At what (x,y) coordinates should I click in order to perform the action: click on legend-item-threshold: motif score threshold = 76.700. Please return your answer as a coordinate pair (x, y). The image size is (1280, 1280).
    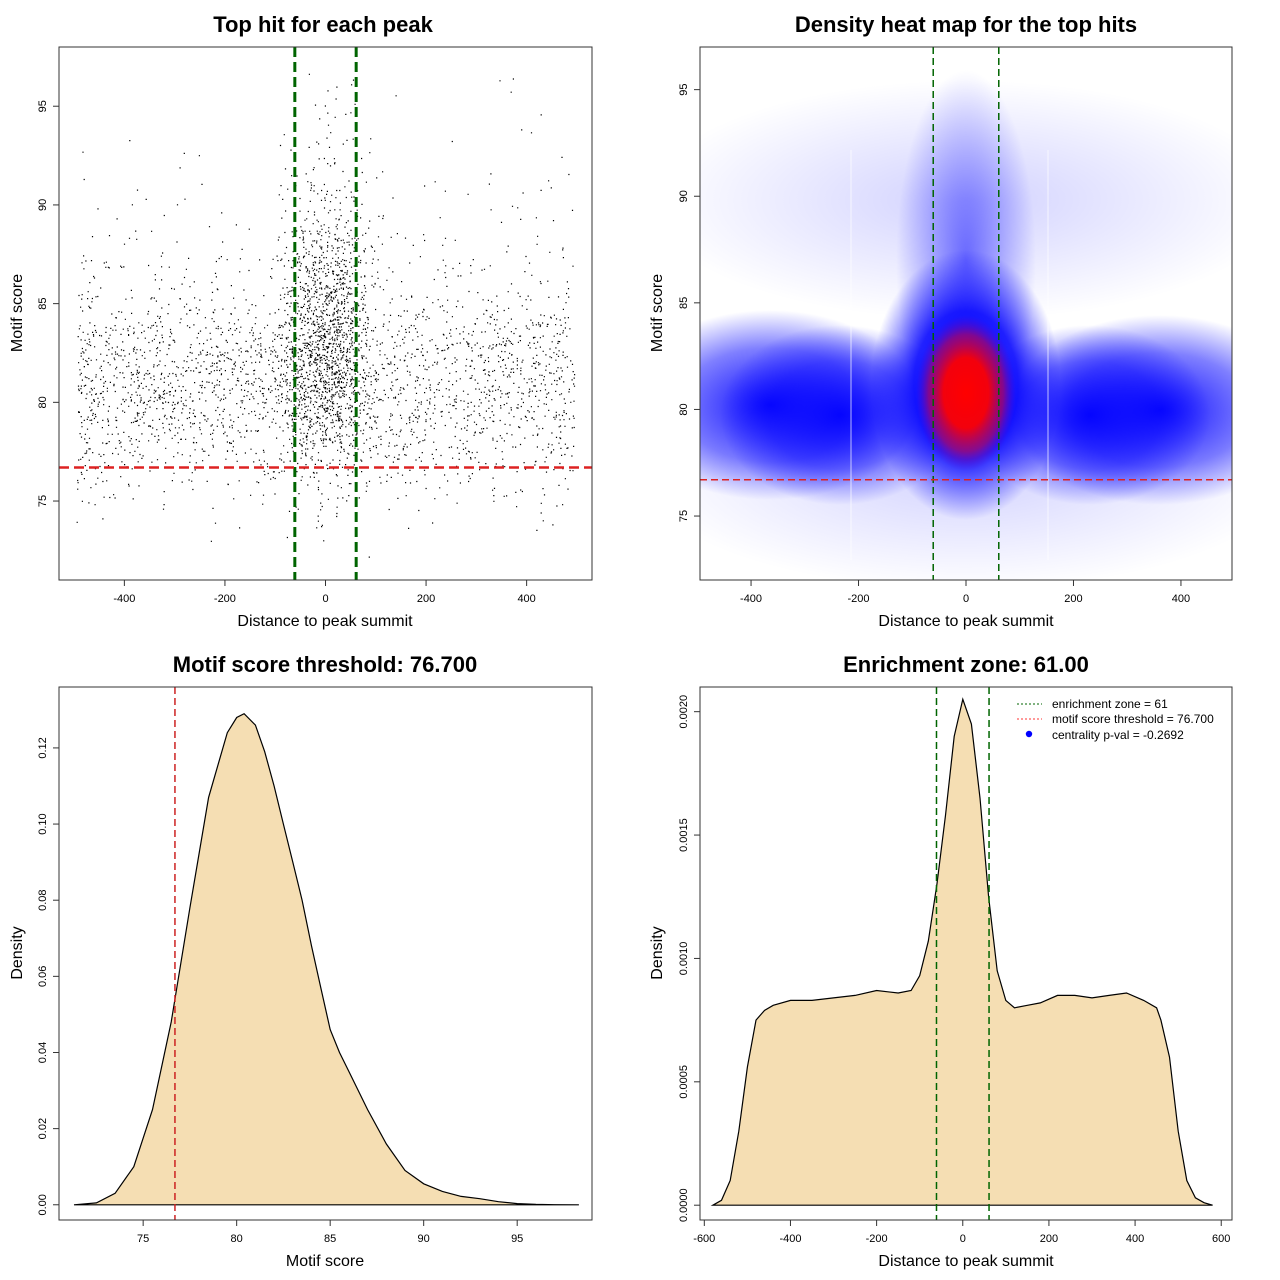
    Looking at the image, I should click on (1133, 719).